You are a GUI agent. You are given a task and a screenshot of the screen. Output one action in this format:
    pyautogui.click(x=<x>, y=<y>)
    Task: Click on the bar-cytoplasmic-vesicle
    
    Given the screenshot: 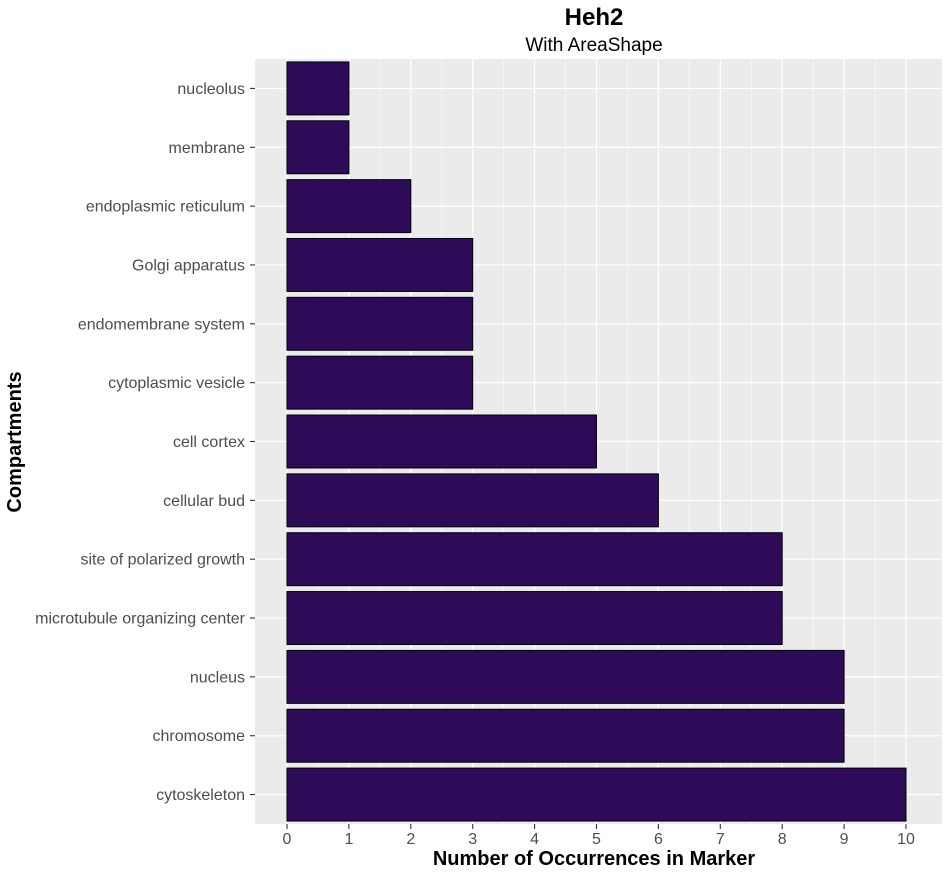 What is the action you would take?
    pyautogui.click(x=380, y=382)
    